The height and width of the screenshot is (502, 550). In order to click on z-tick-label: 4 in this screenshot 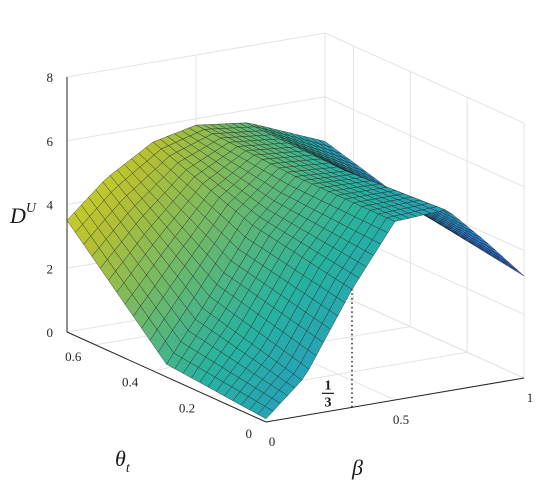, I will do `click(50, 205)`.